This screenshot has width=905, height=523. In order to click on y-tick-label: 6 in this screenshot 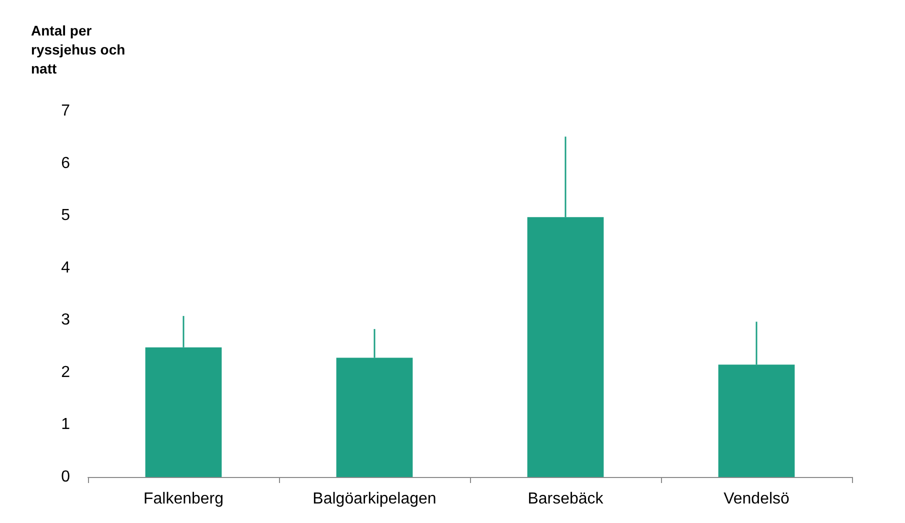, I will do `click(65, 163)`.